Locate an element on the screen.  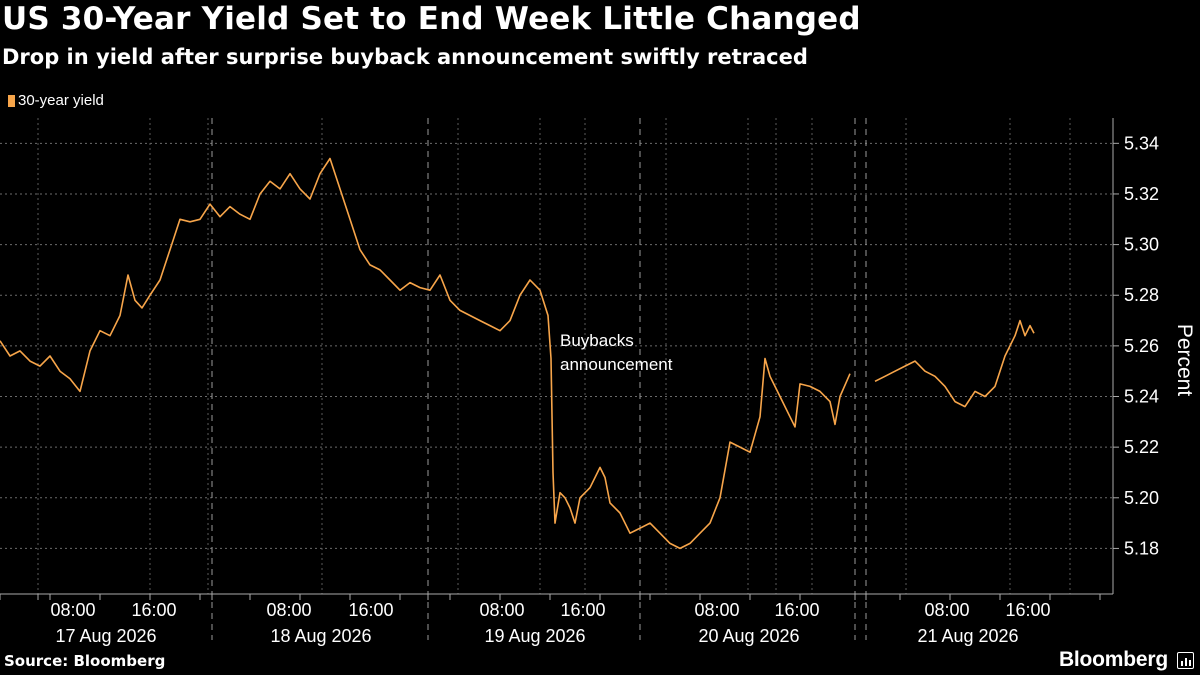
x-date-label: 17 Aug 2026 is located at coordinates (105, 636).